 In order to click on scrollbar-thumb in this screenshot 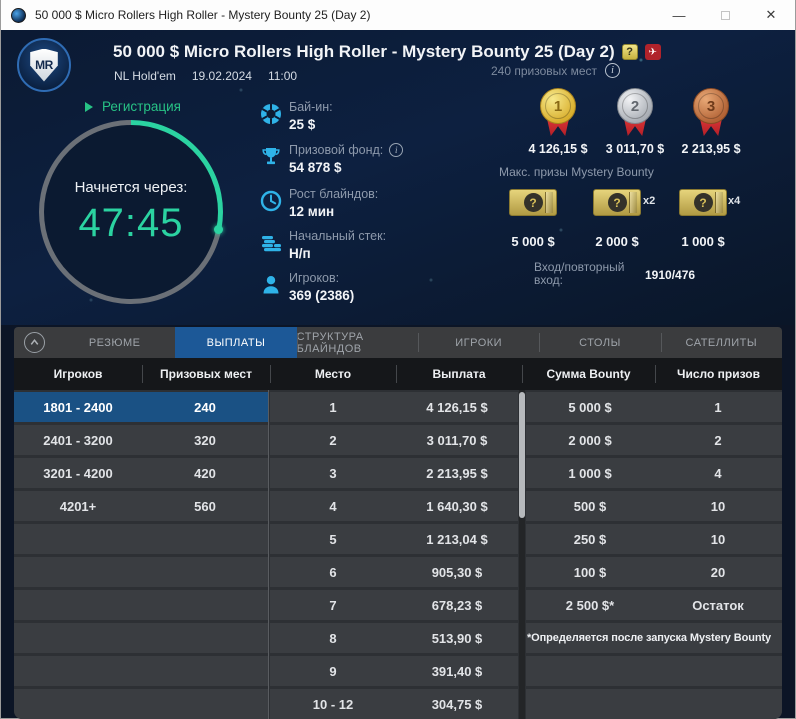, I will do `click(522, 455)`.